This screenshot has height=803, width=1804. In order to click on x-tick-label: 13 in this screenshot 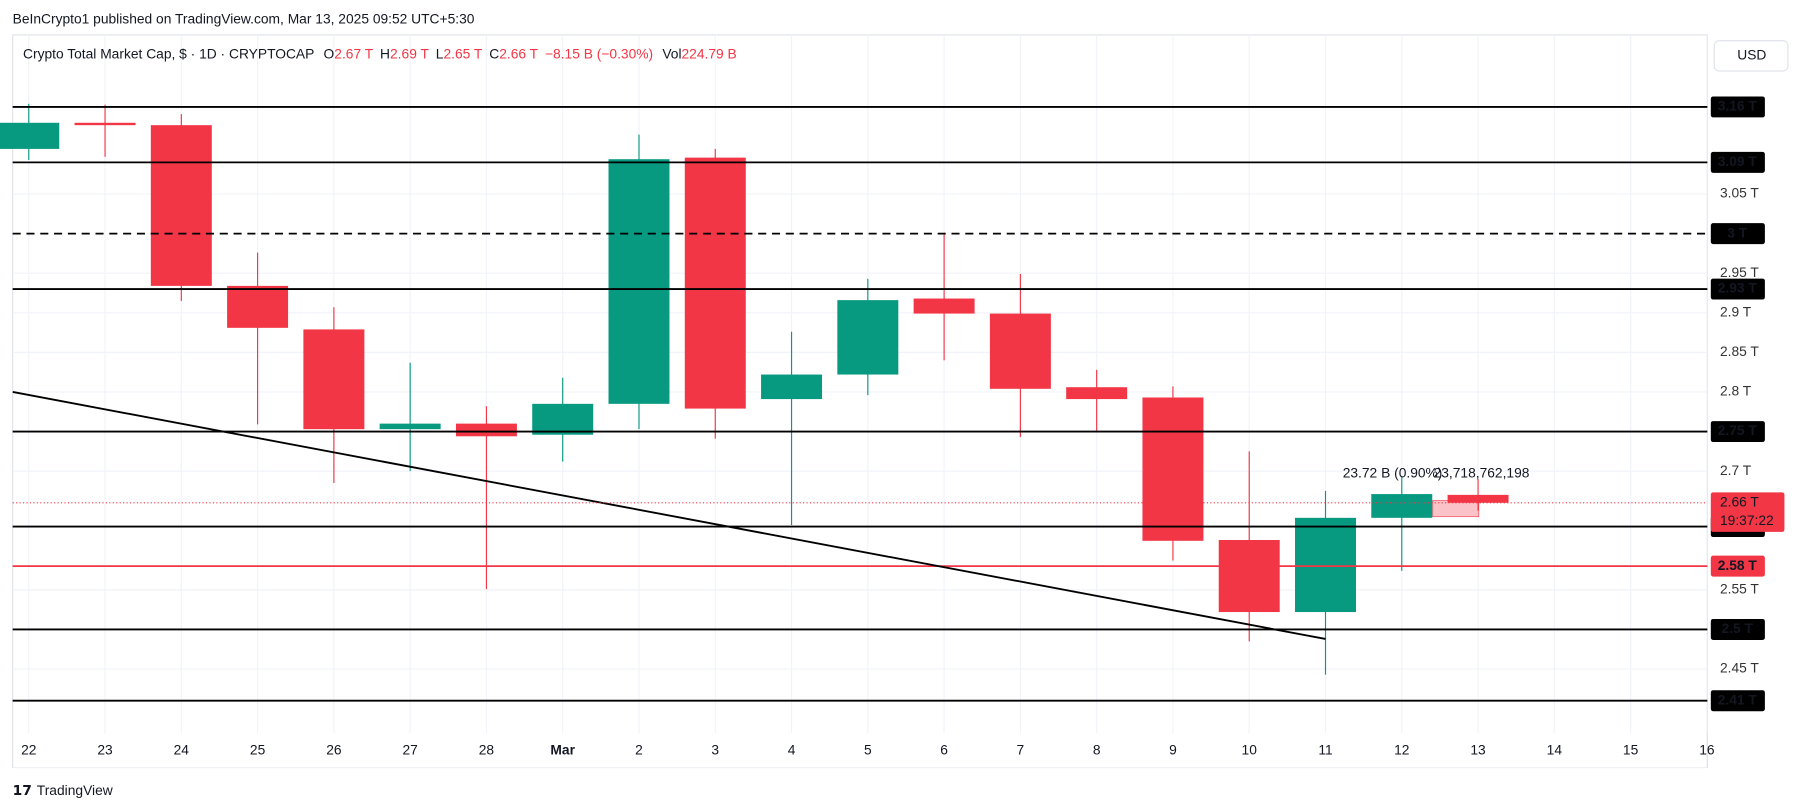, I will do `click(1478, 749)`.